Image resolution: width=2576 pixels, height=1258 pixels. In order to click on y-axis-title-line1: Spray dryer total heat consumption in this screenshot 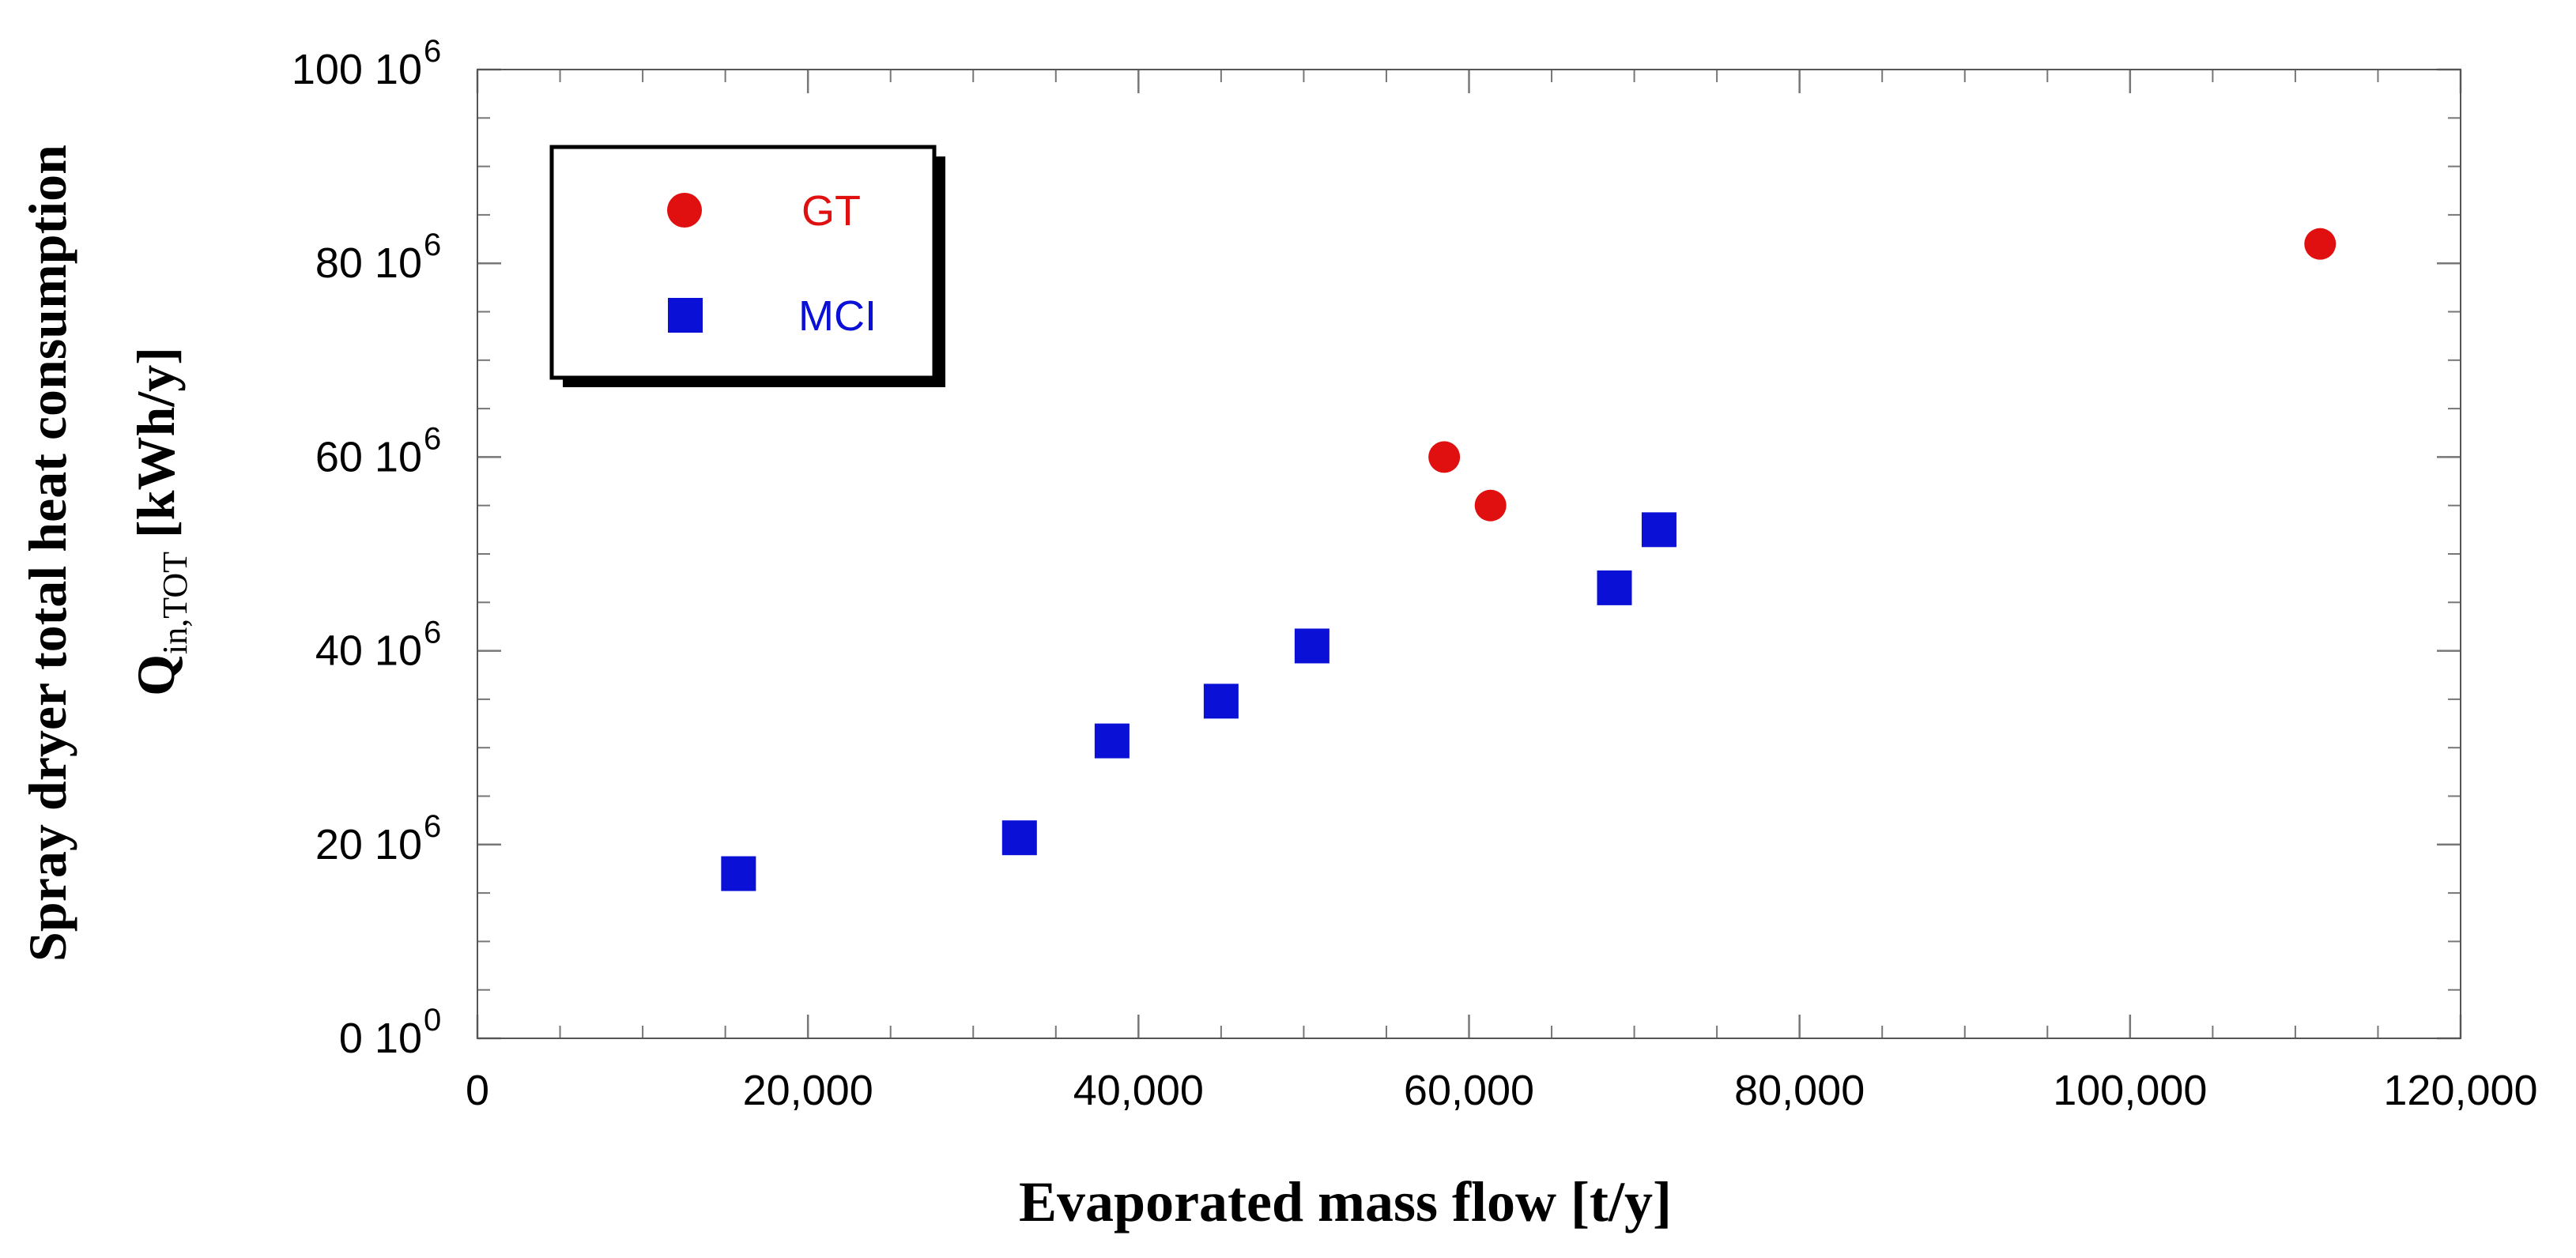, I will do `click(47, 553)`.